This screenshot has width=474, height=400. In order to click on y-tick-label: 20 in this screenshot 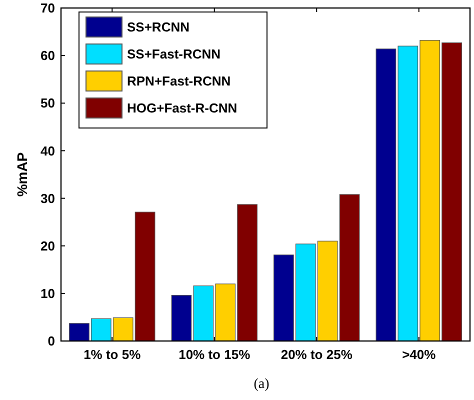, I will do `click(47, 246)`.